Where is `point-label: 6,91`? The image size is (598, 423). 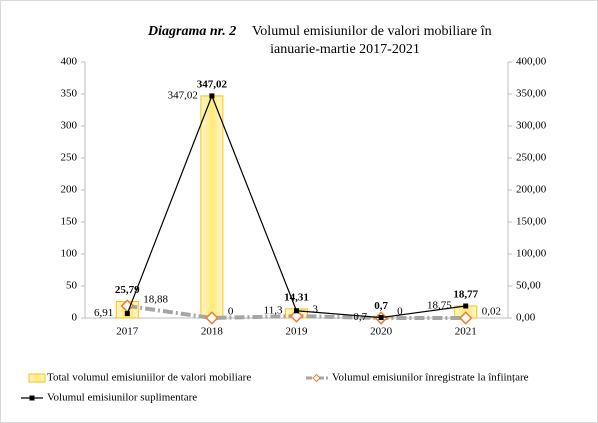 point-label: 6,91 is located at coordinates (103, 313).